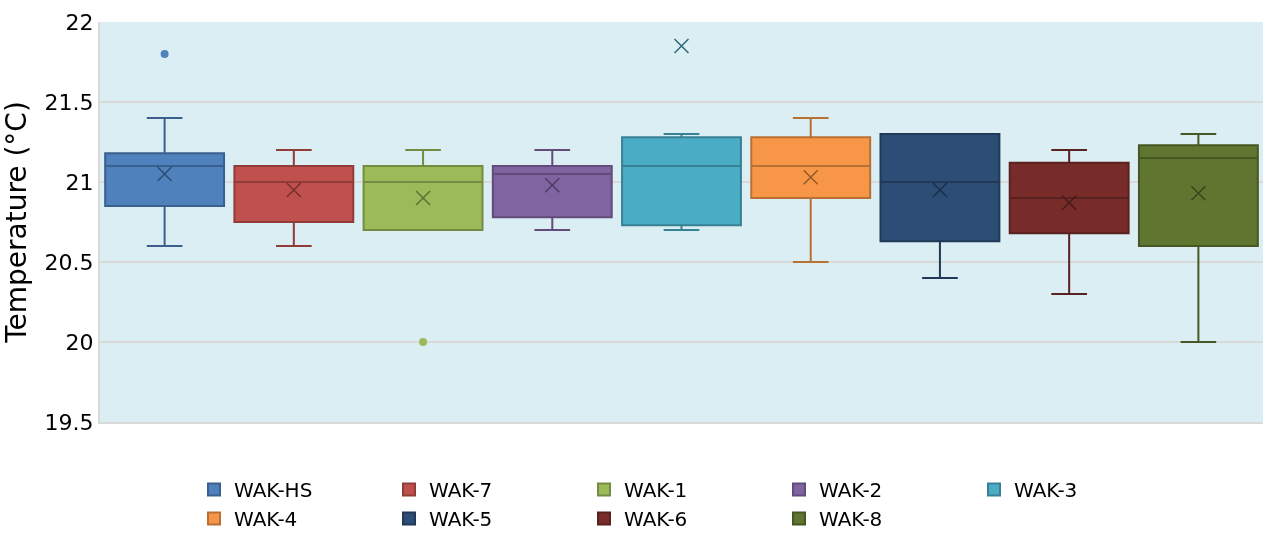 This screenshot has height=548, width=1273. I want to click on y-axis-title: Temperature (°C), so click(16, 222).